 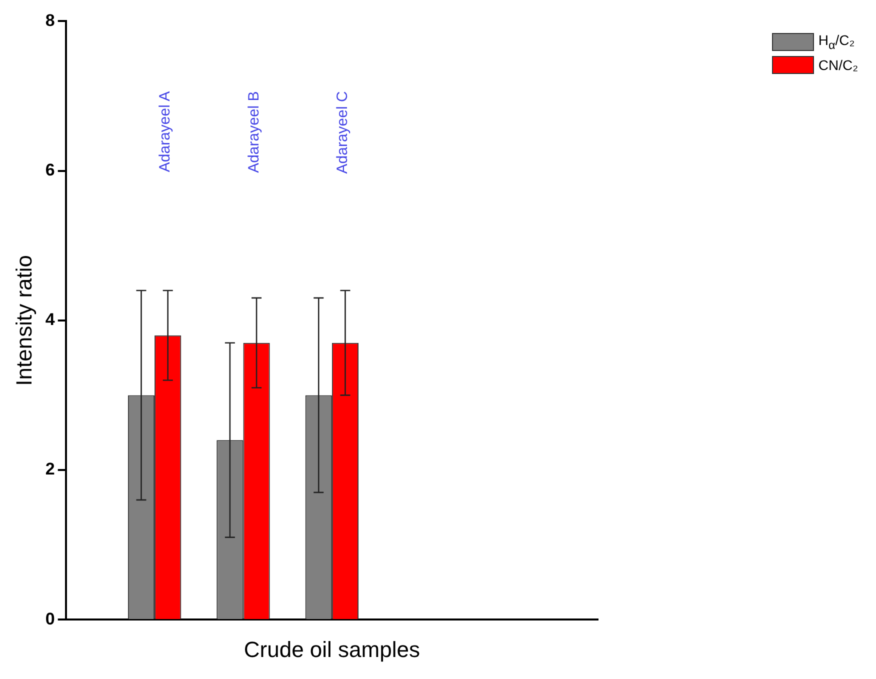 I want to click on y-axis-title: Intensity ratio, so click(x=23, y=320).